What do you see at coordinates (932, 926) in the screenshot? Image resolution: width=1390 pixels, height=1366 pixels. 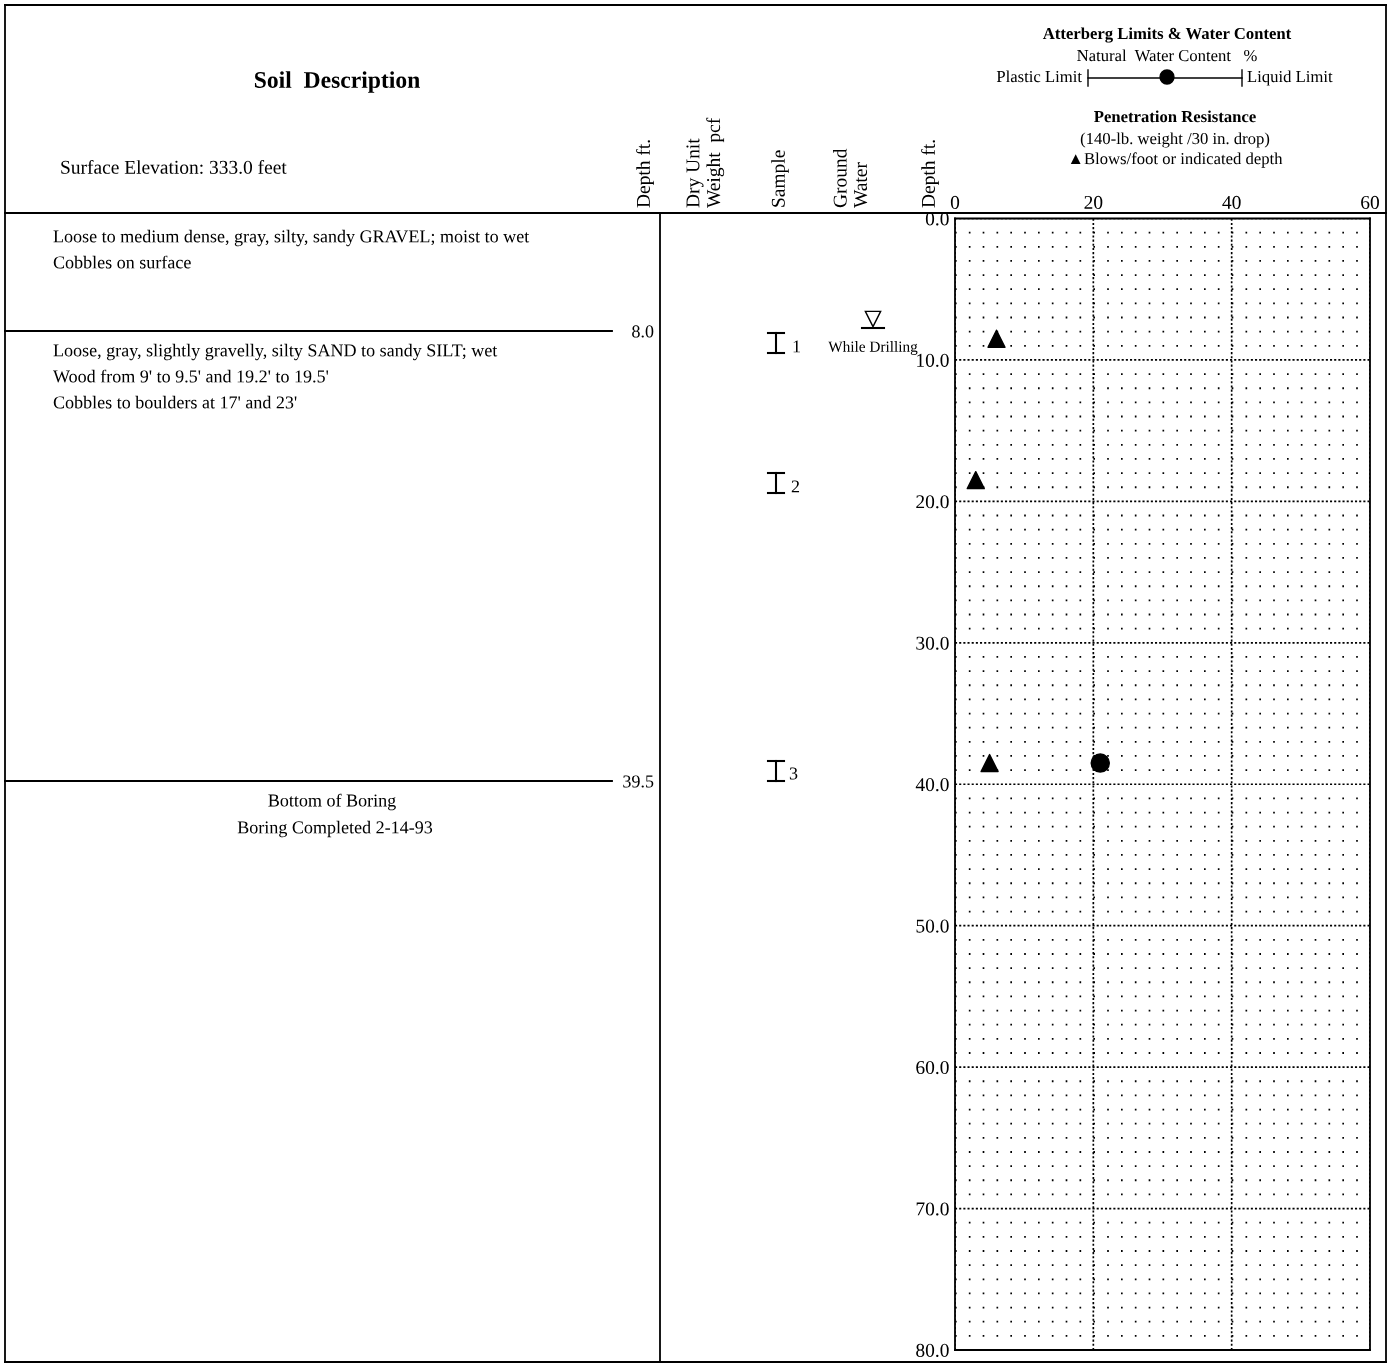 I see `y-tick-label: 50.0` at bounding box center [932, 926].